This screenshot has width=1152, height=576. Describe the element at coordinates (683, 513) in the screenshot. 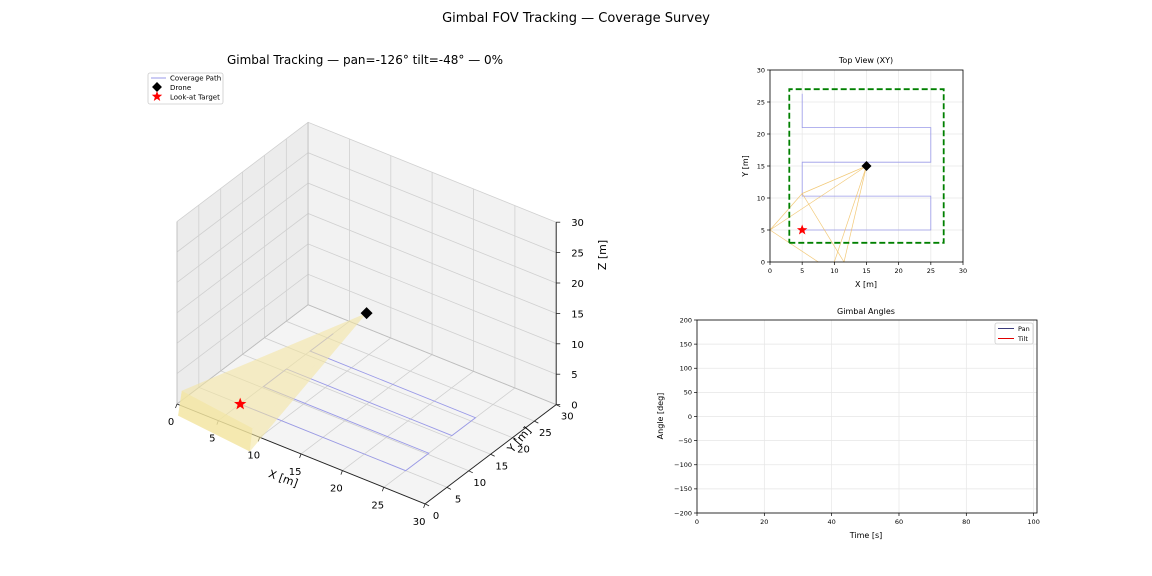

I see `angles-ytick-label: −200` at that location.